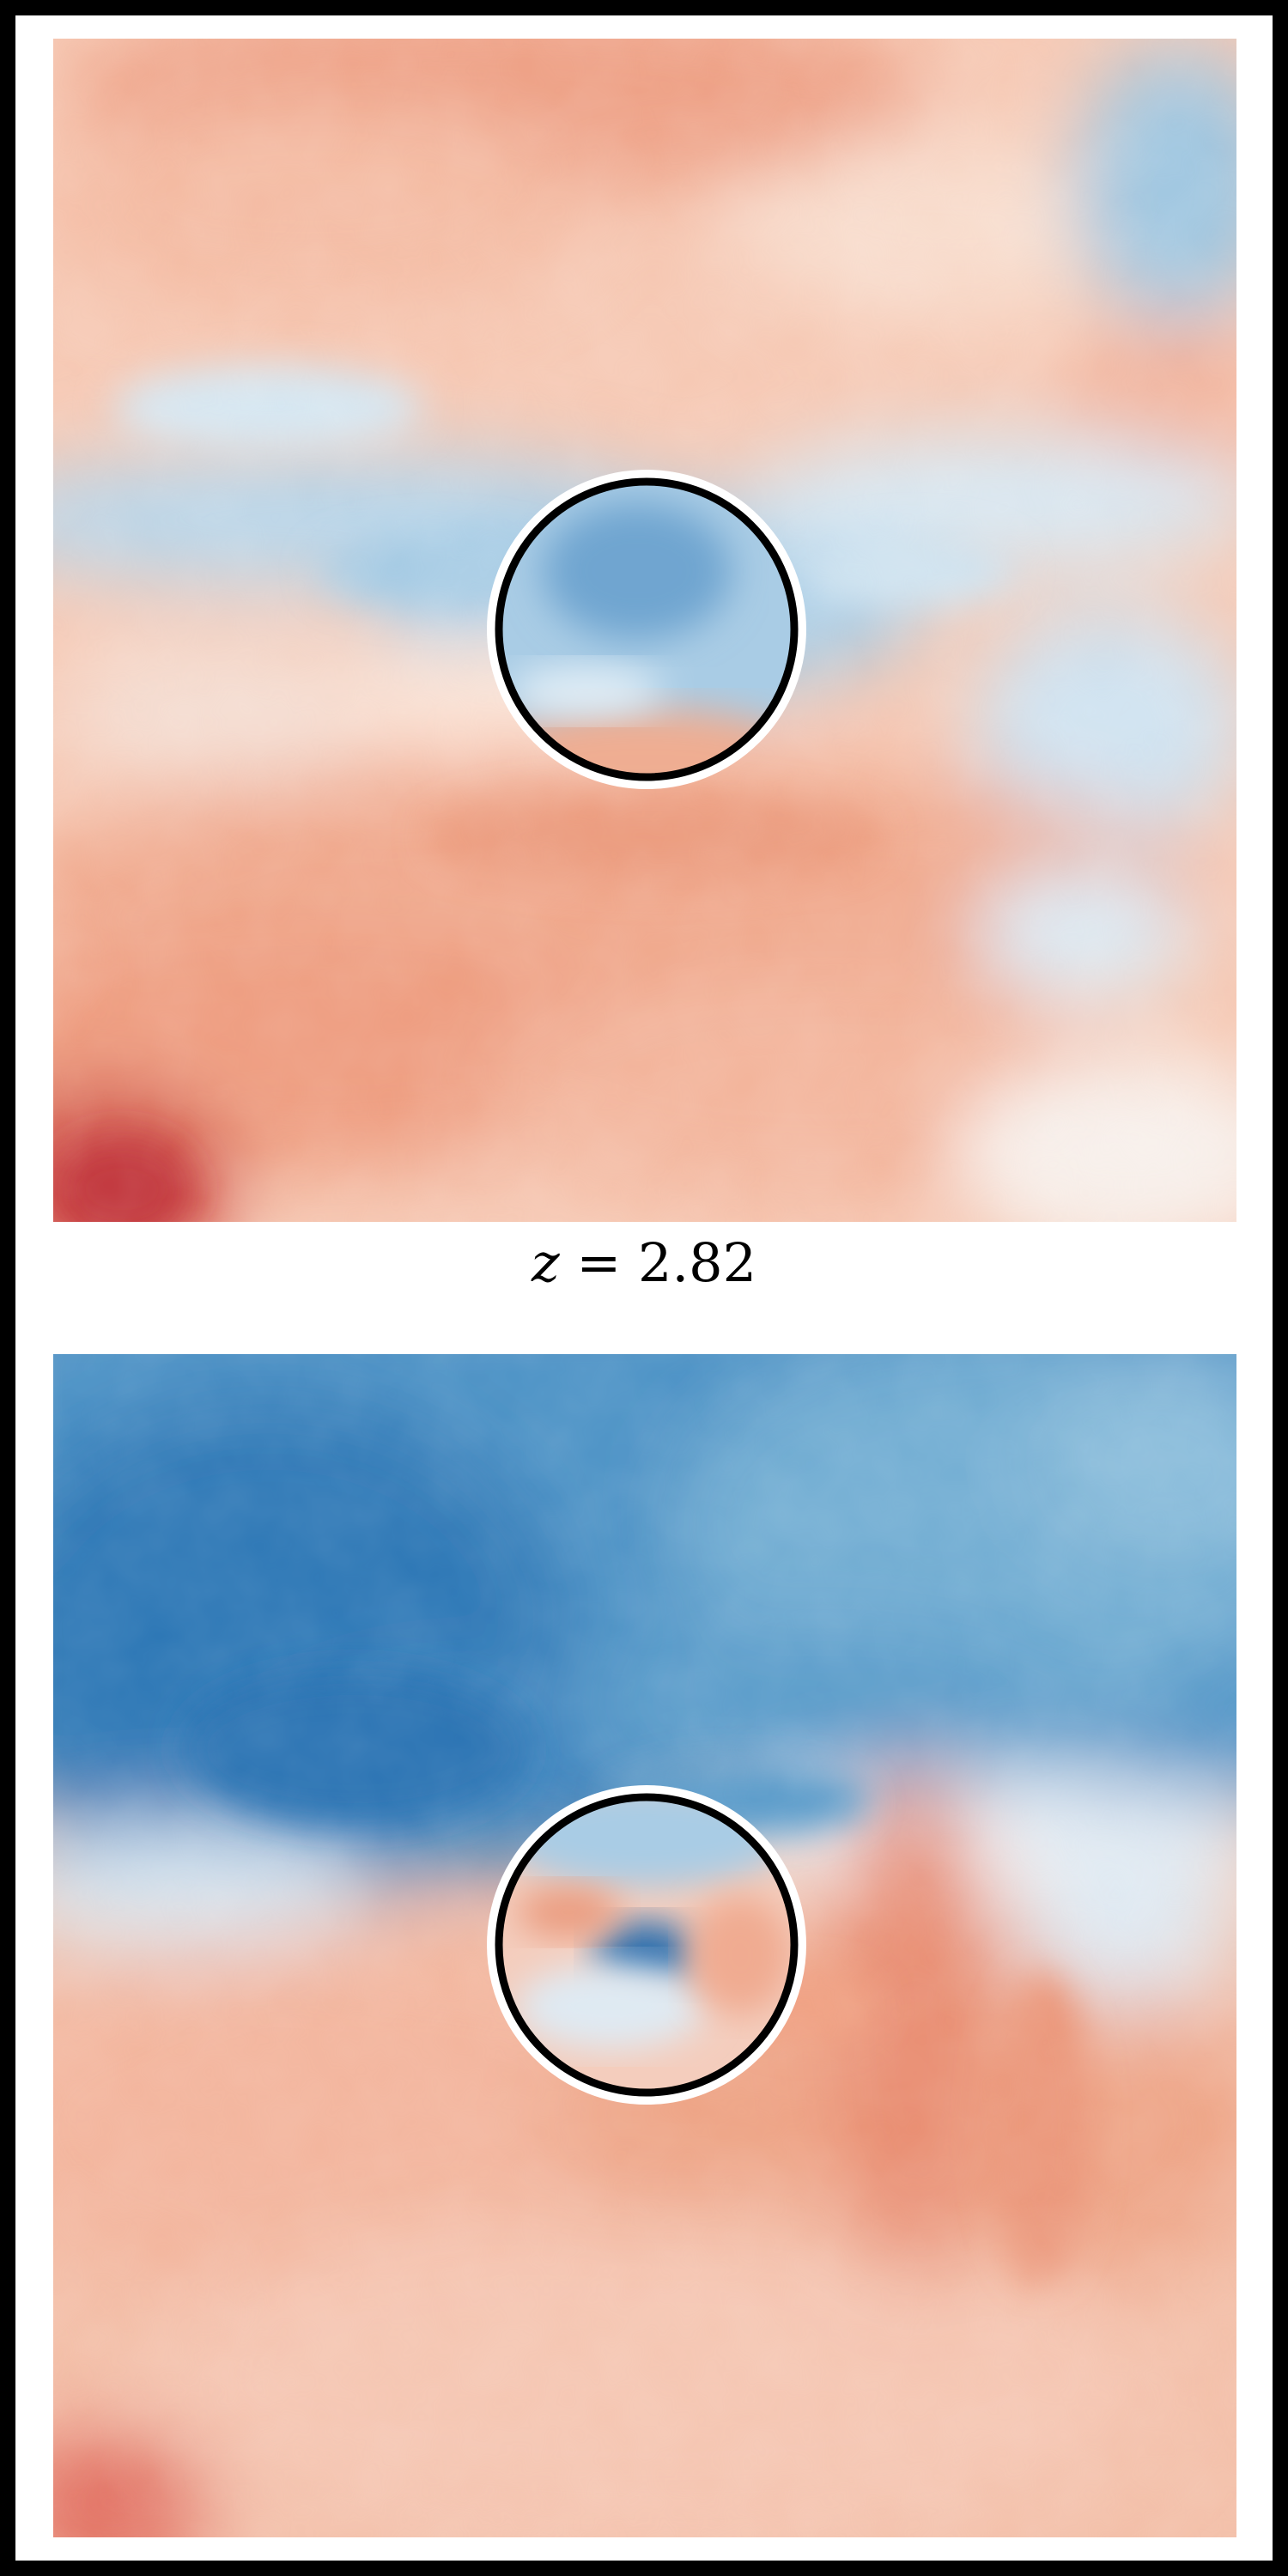  I want to click on redshift-label: z = 2.82, so click(644, 1263).